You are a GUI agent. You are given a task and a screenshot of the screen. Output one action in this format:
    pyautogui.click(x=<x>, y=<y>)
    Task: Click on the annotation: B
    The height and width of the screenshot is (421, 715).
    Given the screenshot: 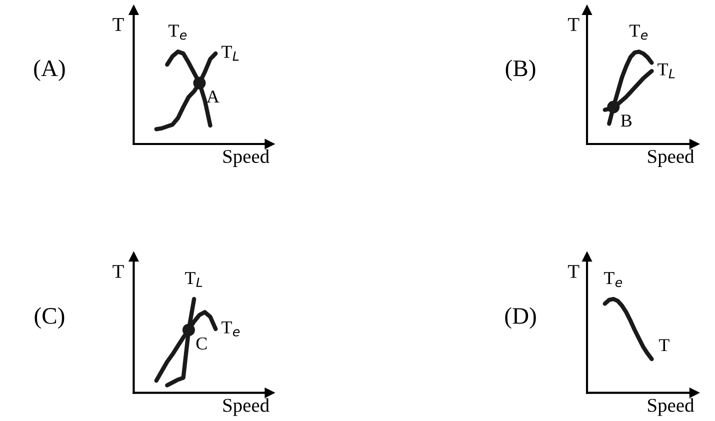 What is the action you would take?
    pyautogui.click(x=626, y=120)
    